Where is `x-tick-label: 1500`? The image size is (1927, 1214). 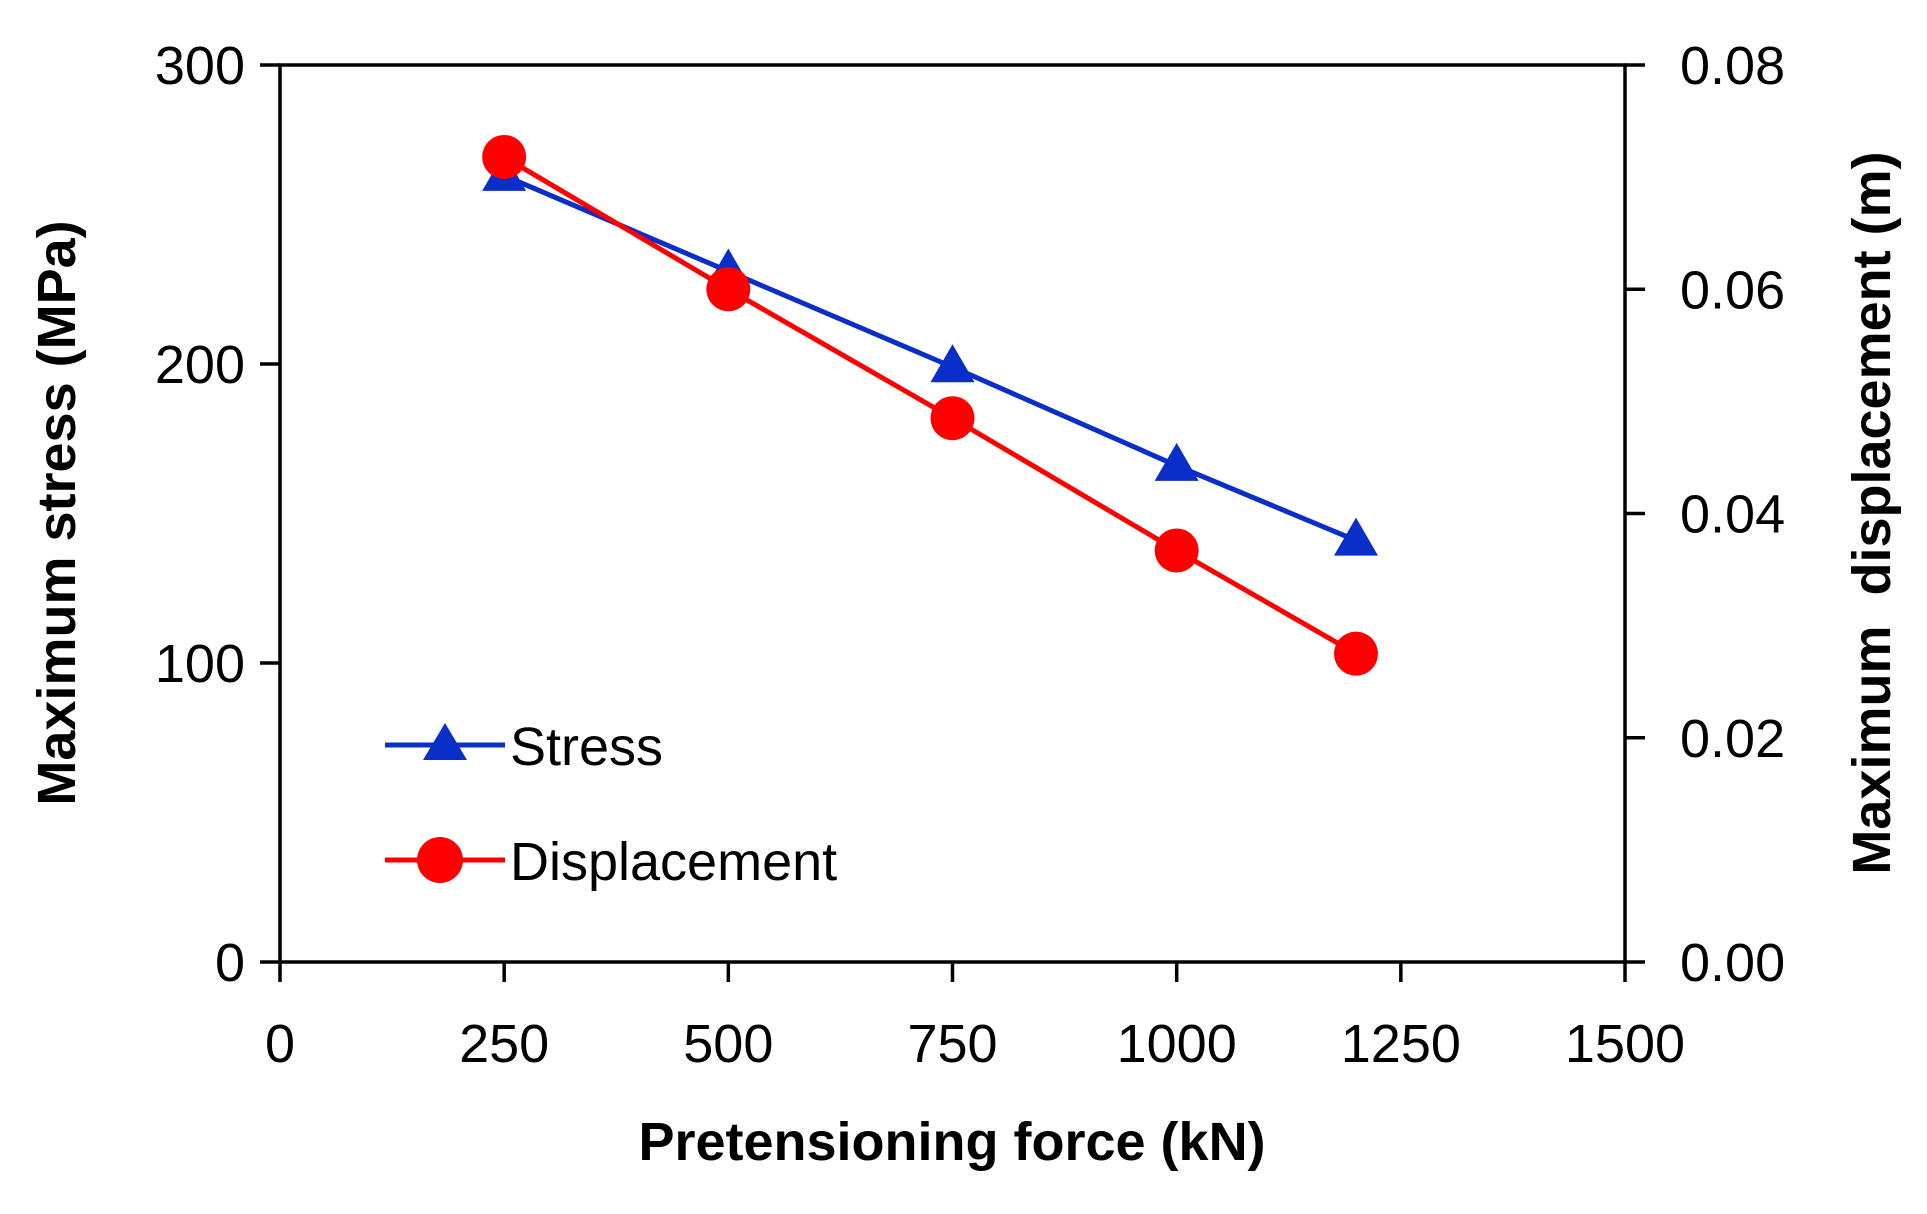
x-tick-label: 1500 is located at coordinates (1625, 1044).